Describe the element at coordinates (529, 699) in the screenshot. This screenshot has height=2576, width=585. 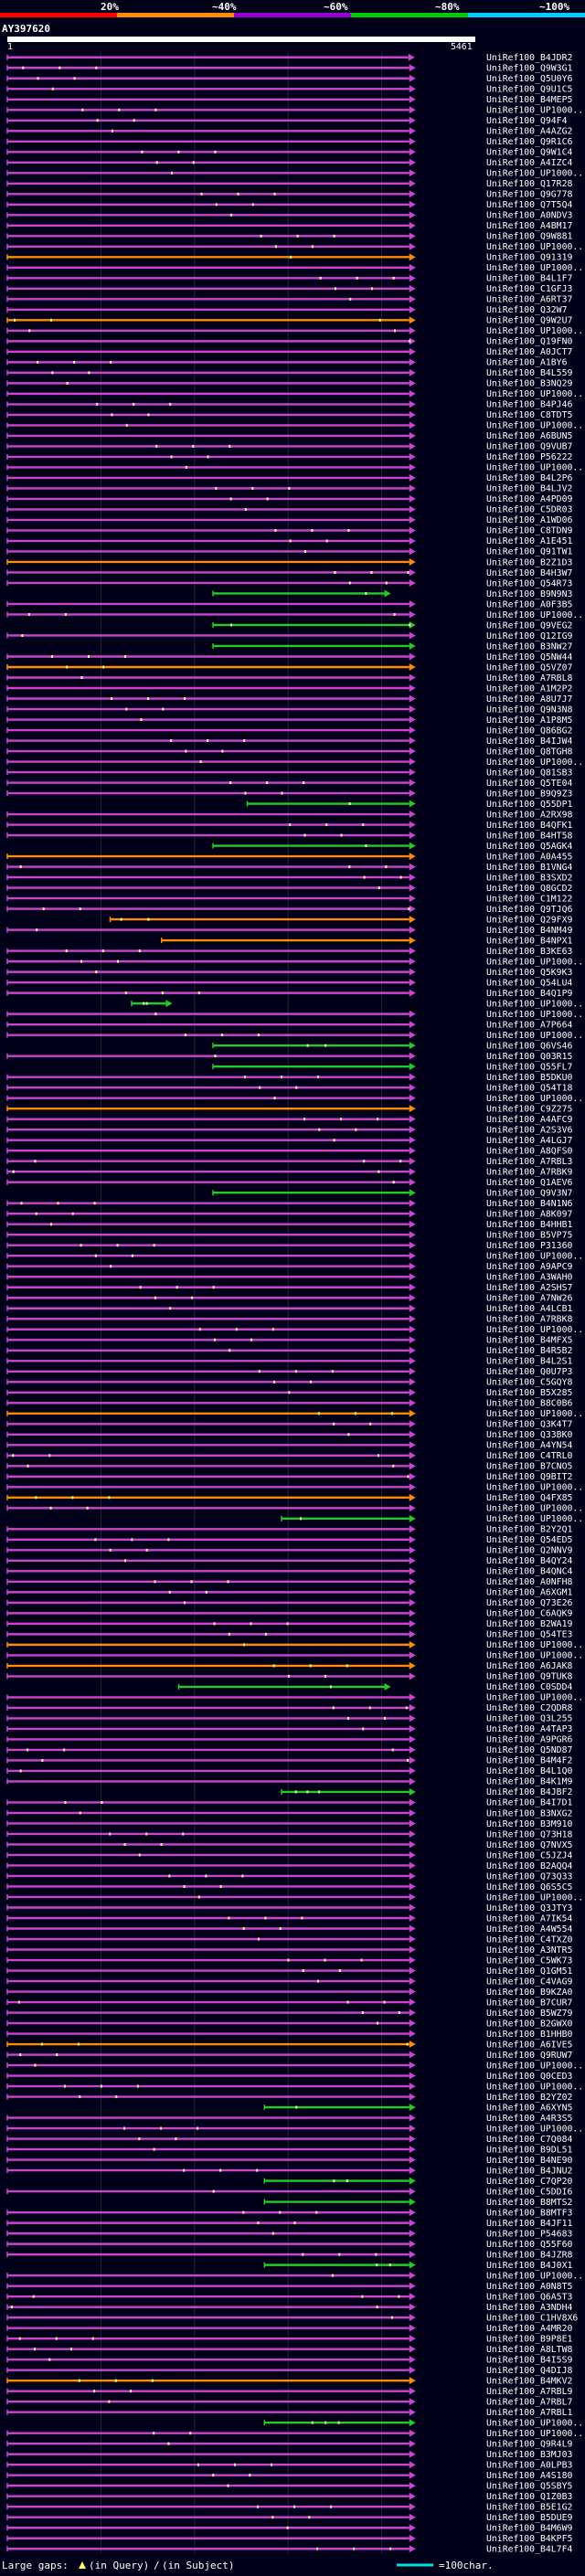
I see `hit-label: UniRef100_A8U7J7` at that location.